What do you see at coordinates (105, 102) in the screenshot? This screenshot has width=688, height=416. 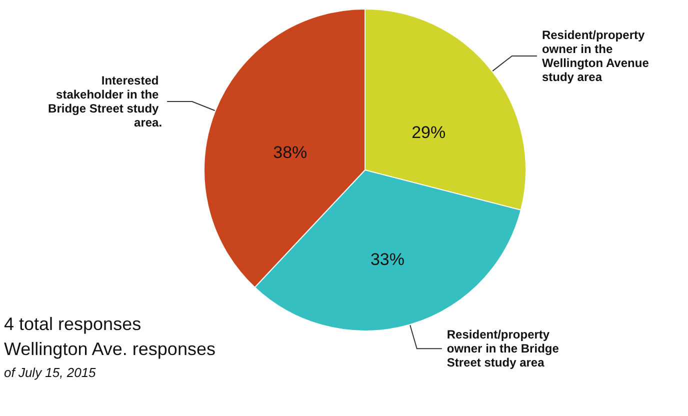 I see `slice-label: Interested stakeholder in the Bridge Street study area.` at bounding box center [105, 102].